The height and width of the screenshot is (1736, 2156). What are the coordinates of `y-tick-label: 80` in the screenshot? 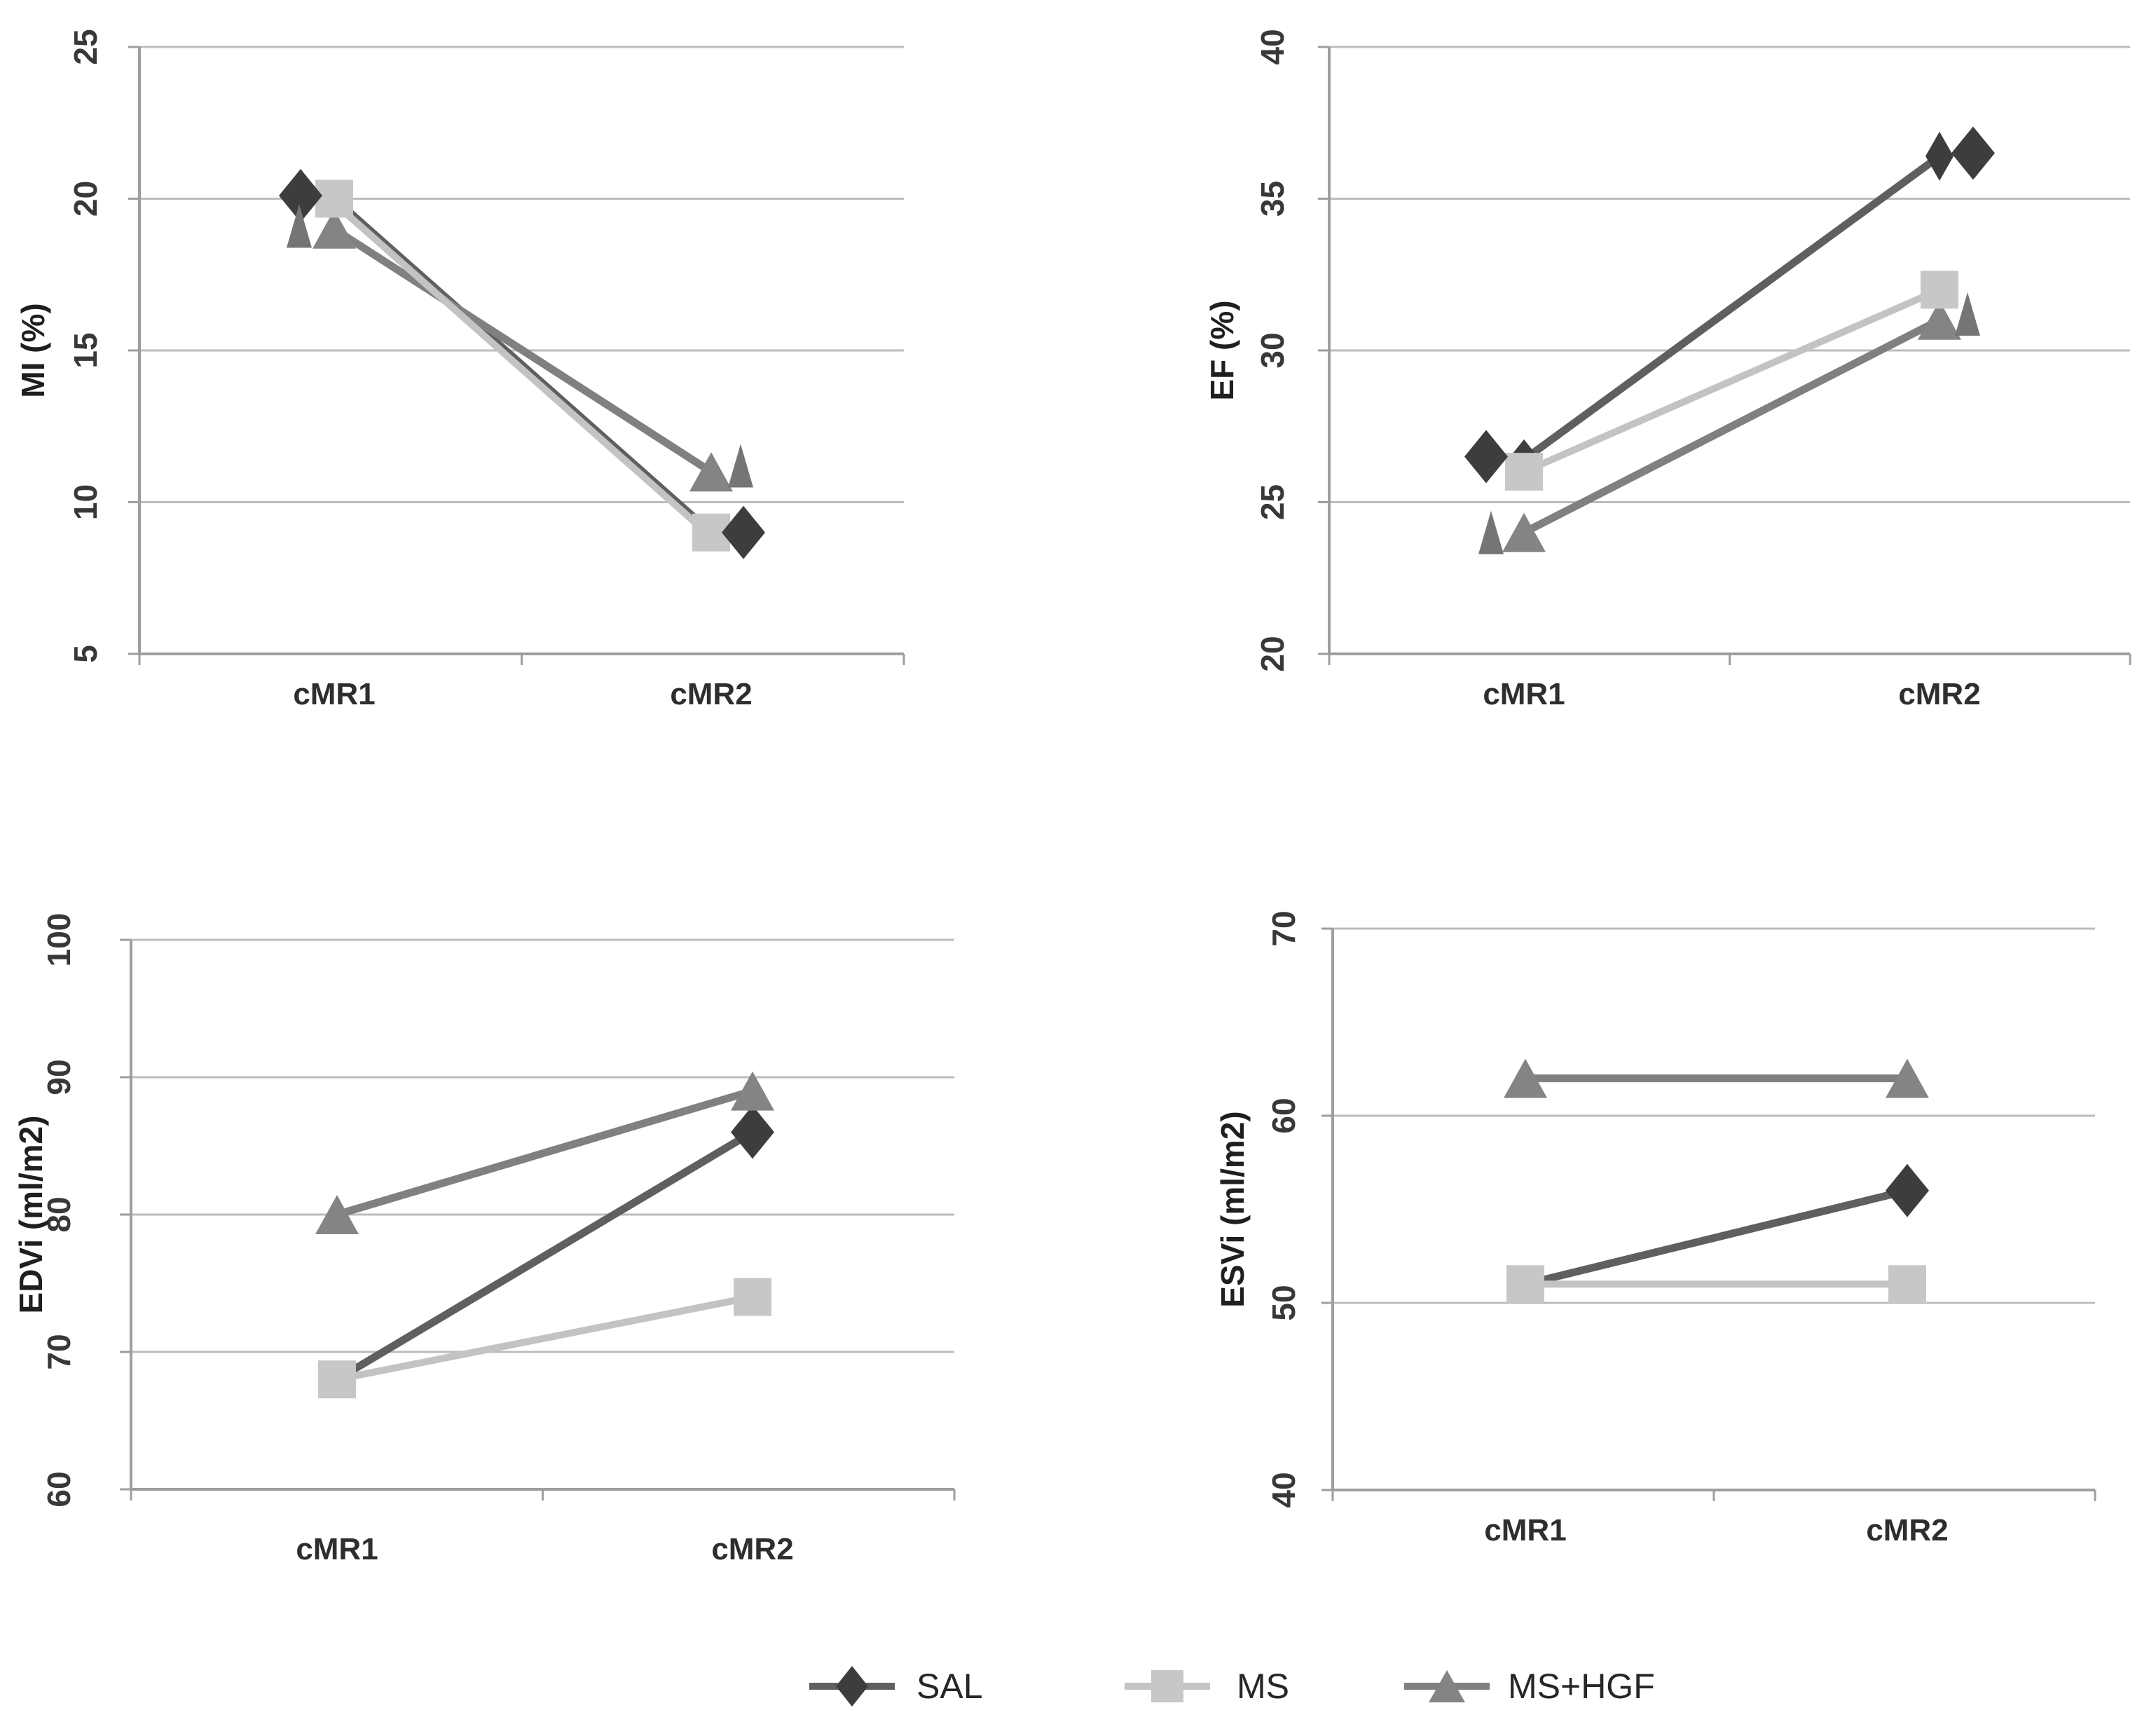 It's located at (59, 1214).